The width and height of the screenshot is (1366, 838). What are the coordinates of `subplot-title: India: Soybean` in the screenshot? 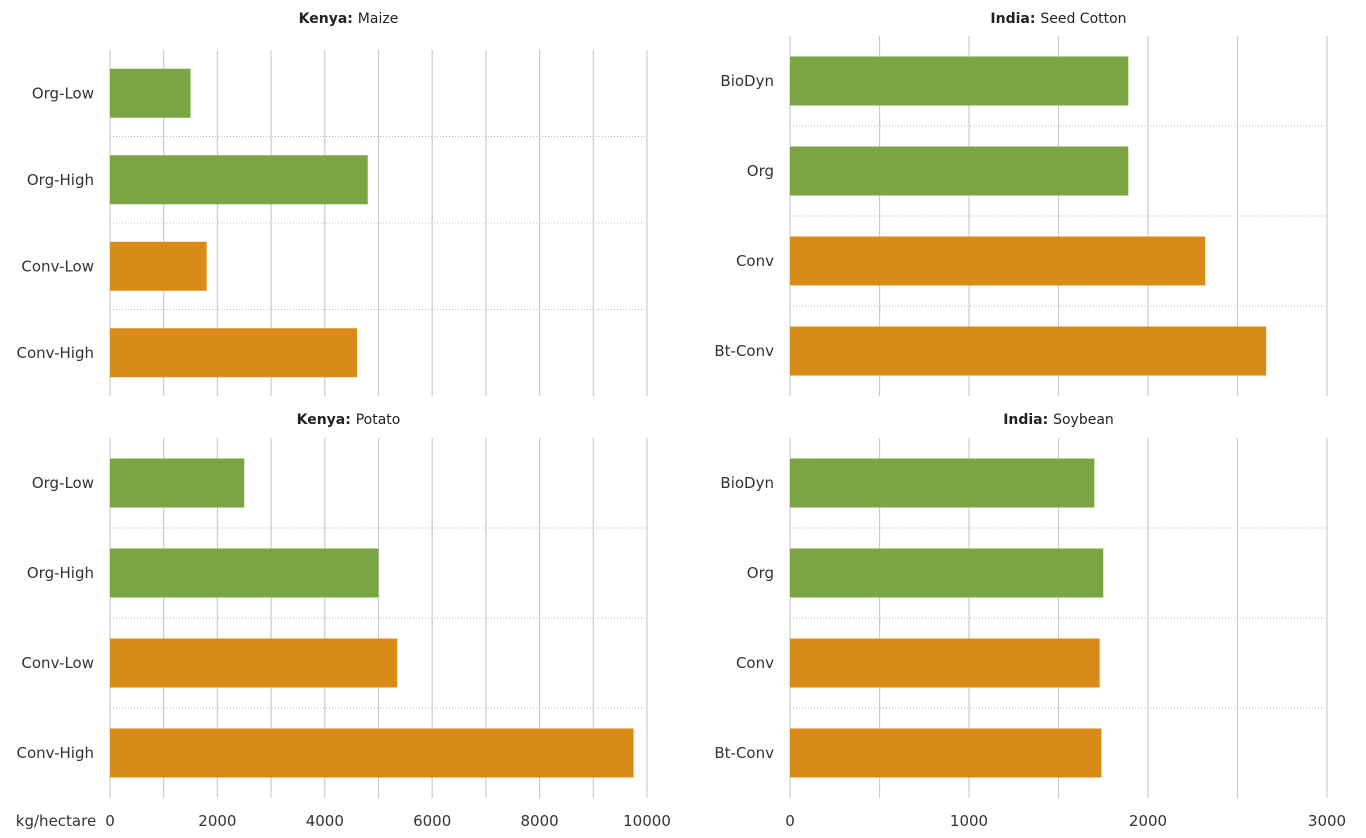 It's located at (1058, 420).